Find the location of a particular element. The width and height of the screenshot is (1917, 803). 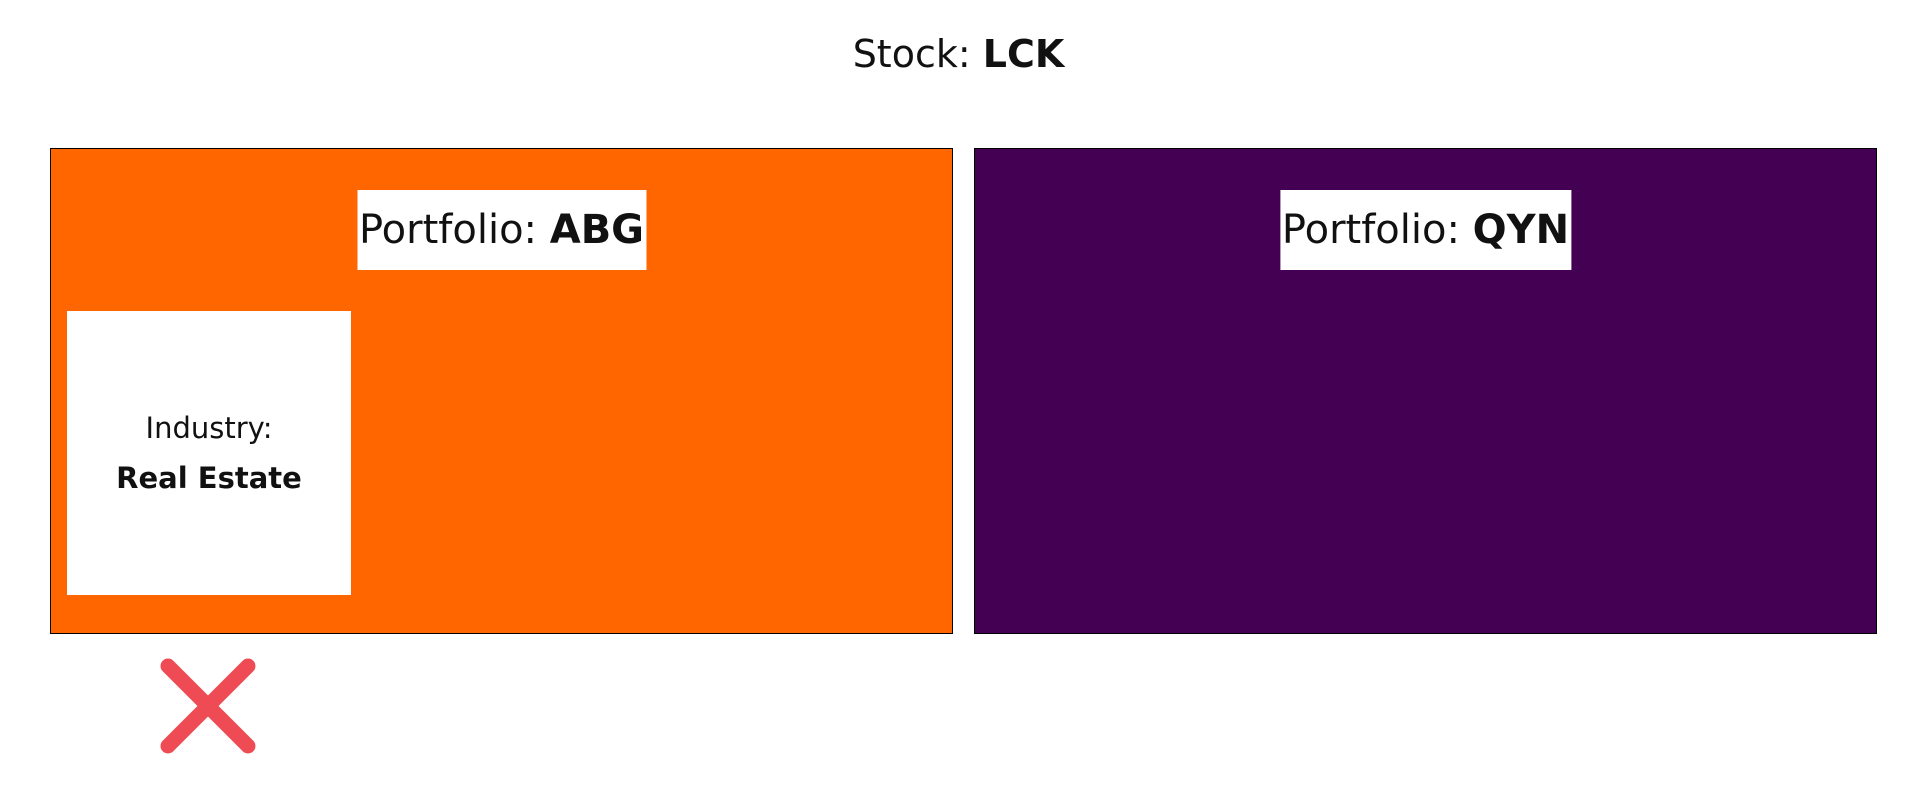

stock-title: Stock: LCK is located at coordinates (958, 54).